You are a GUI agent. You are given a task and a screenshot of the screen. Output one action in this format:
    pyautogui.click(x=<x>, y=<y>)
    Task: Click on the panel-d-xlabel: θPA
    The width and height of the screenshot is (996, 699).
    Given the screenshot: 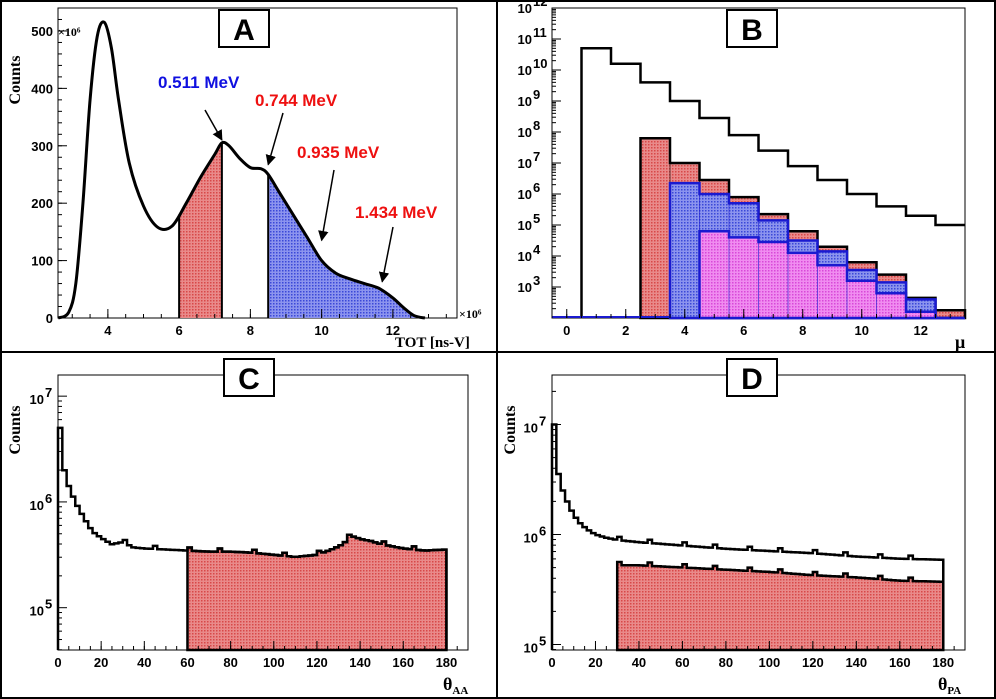 What is the action you would take?
    pyautogui.click(x=949, y=685)
    